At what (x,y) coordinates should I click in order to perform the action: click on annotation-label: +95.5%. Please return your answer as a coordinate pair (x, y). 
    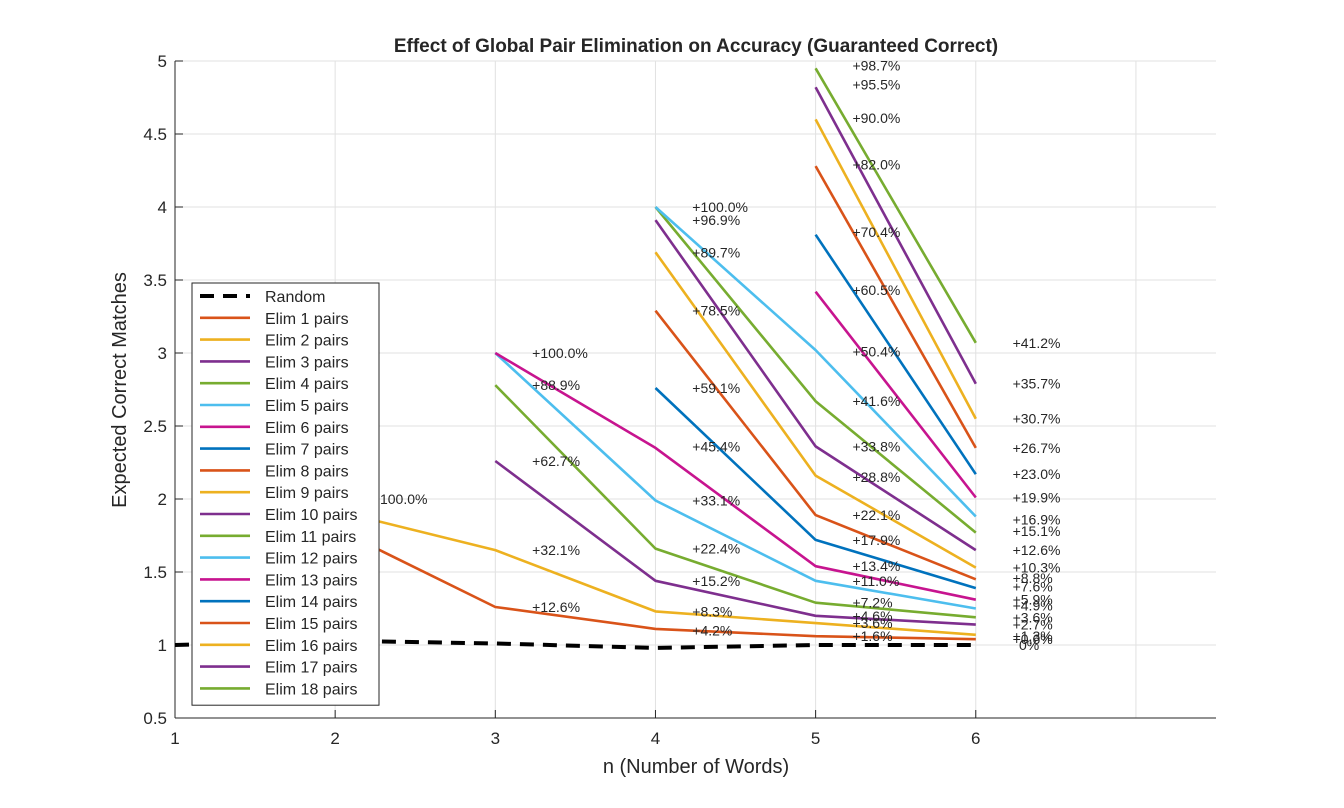
    Looking at the image, I should click on (876, 84).